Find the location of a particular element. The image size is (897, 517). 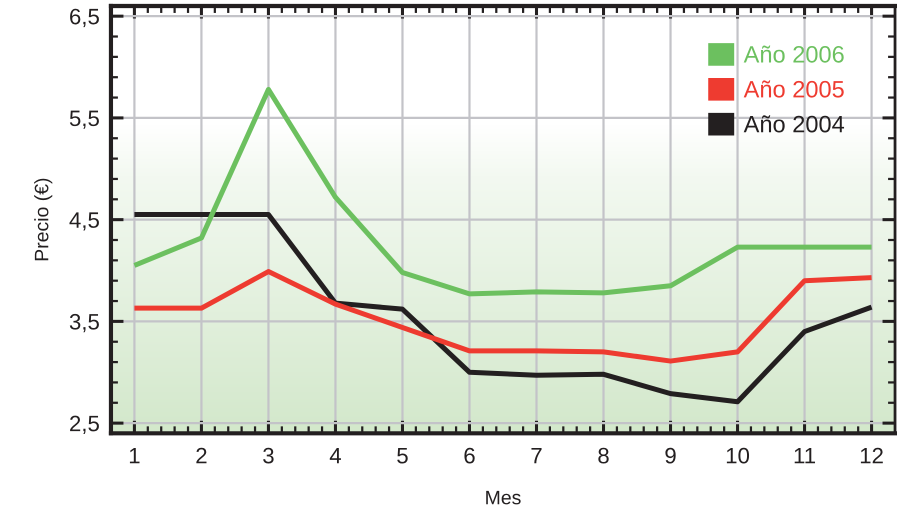

y-tick-label: 6,5 is located at coordinates (84, 18).